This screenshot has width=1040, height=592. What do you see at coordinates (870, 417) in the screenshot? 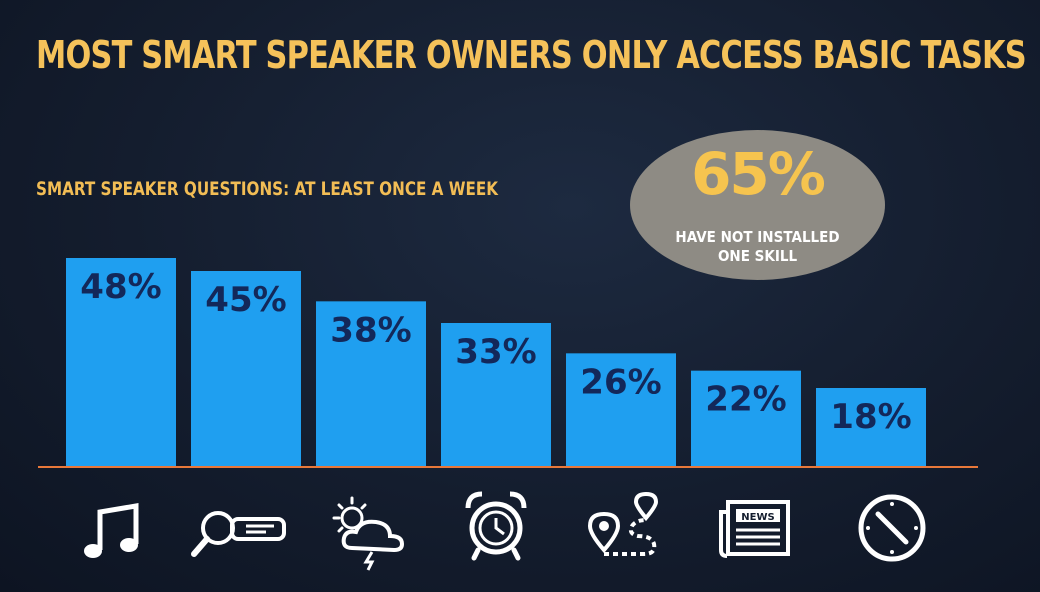
I see `bar-label-7: 18%` at bounding box center [870, 417].